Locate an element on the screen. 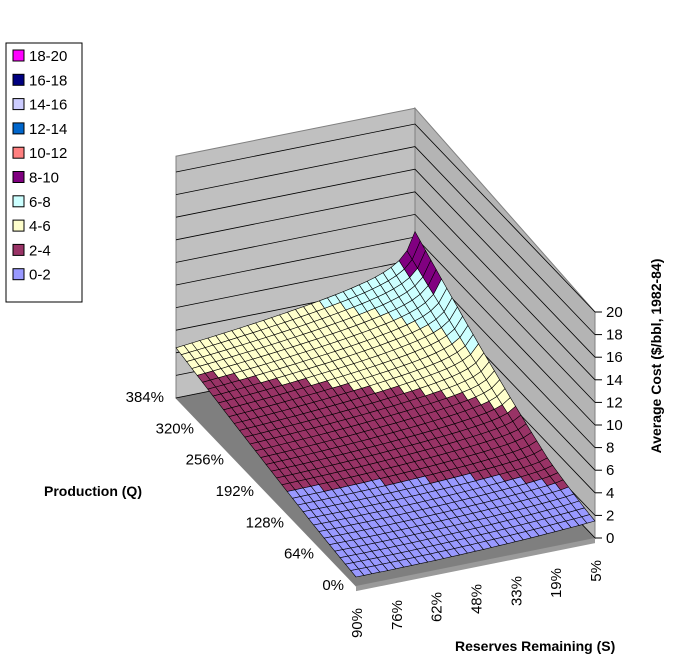 The height and width of the screenshot is (660, 673). y-tick-label: 64% is located at coordinates (299, 554).